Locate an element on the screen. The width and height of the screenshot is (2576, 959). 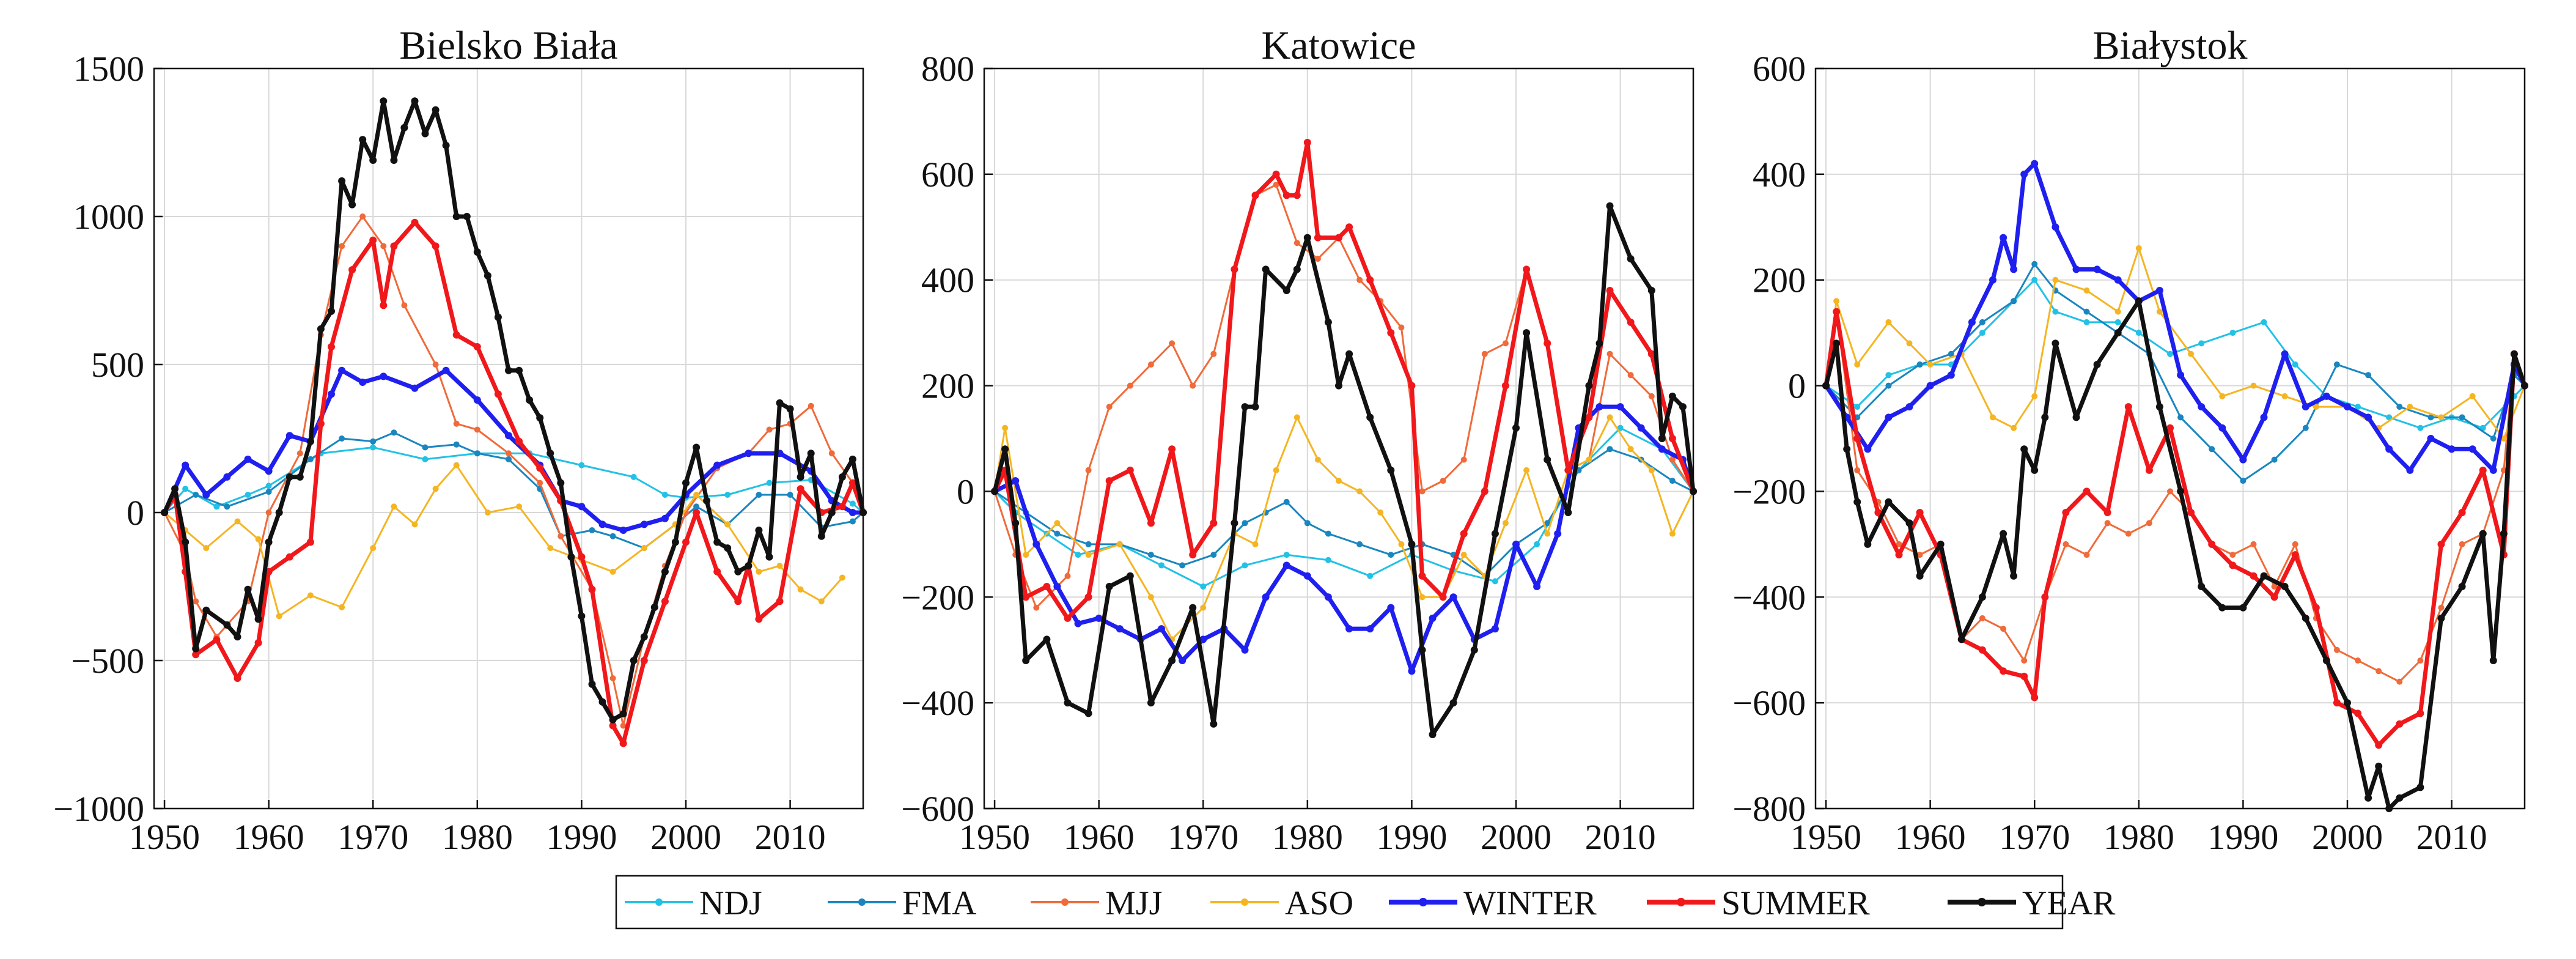
y-tick-label: −400 is located at coordinates (1769, 597).